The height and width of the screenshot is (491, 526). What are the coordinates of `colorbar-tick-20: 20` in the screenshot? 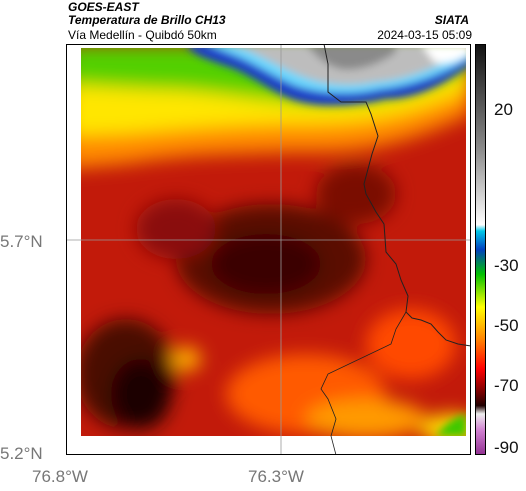 It's located at (503, 109).